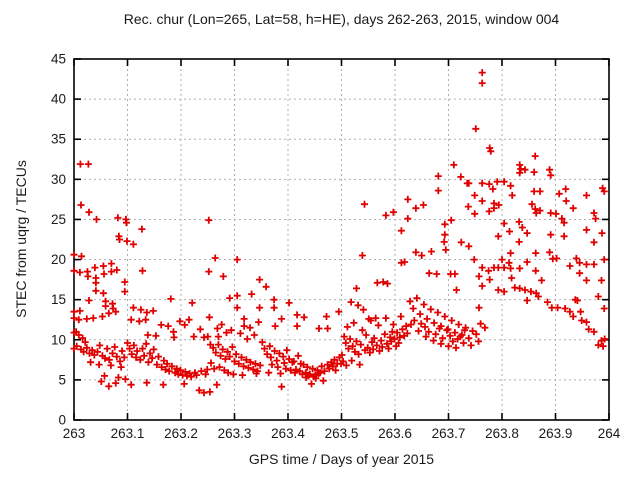 Image resolution: width=640 pixels, height=480 pixels. I want to click on y-tick-label: 5, so click(62, 379).